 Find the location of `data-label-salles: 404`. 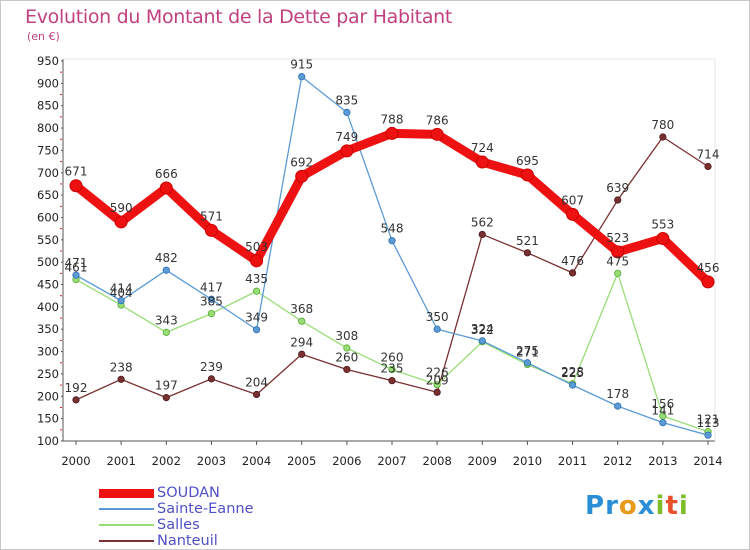

data-label-salles: 404 is located at coordinates (121, 293).